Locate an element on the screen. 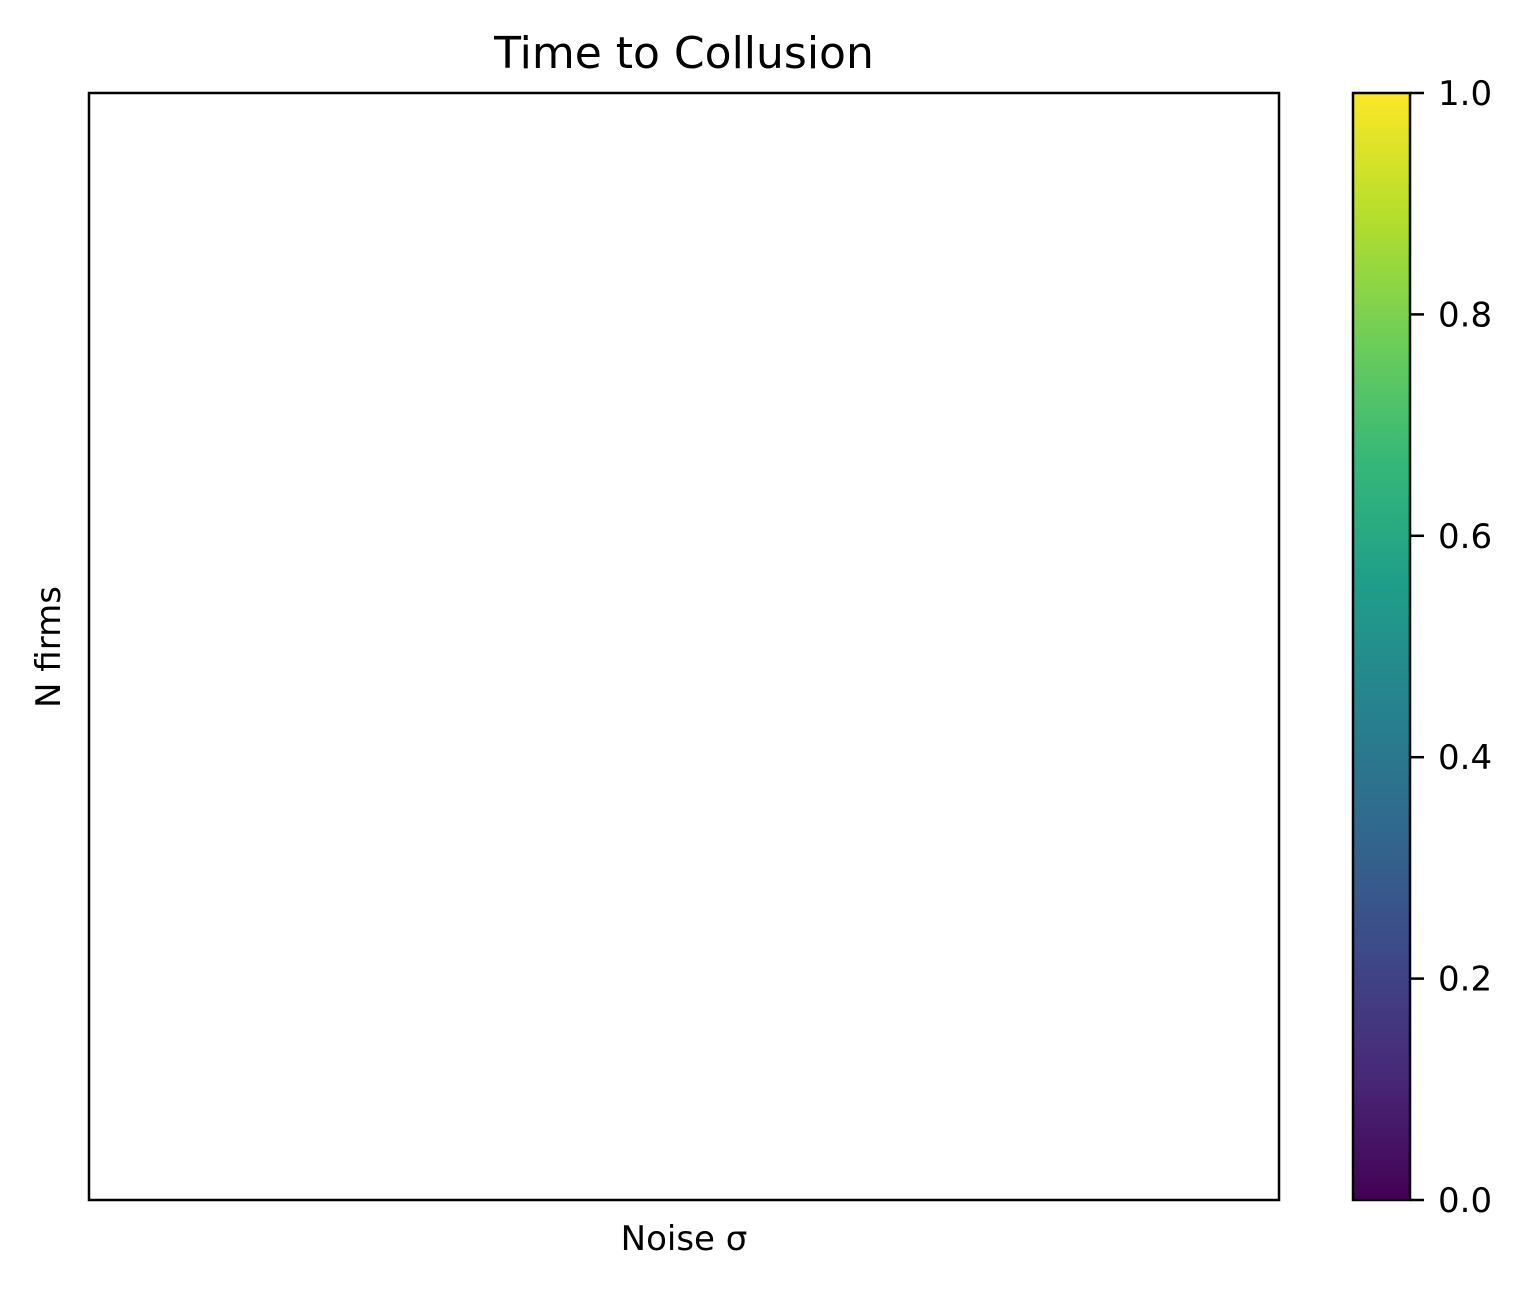  colorbar-tick-label: 0.0 is located at coordinates (1465, 1201).